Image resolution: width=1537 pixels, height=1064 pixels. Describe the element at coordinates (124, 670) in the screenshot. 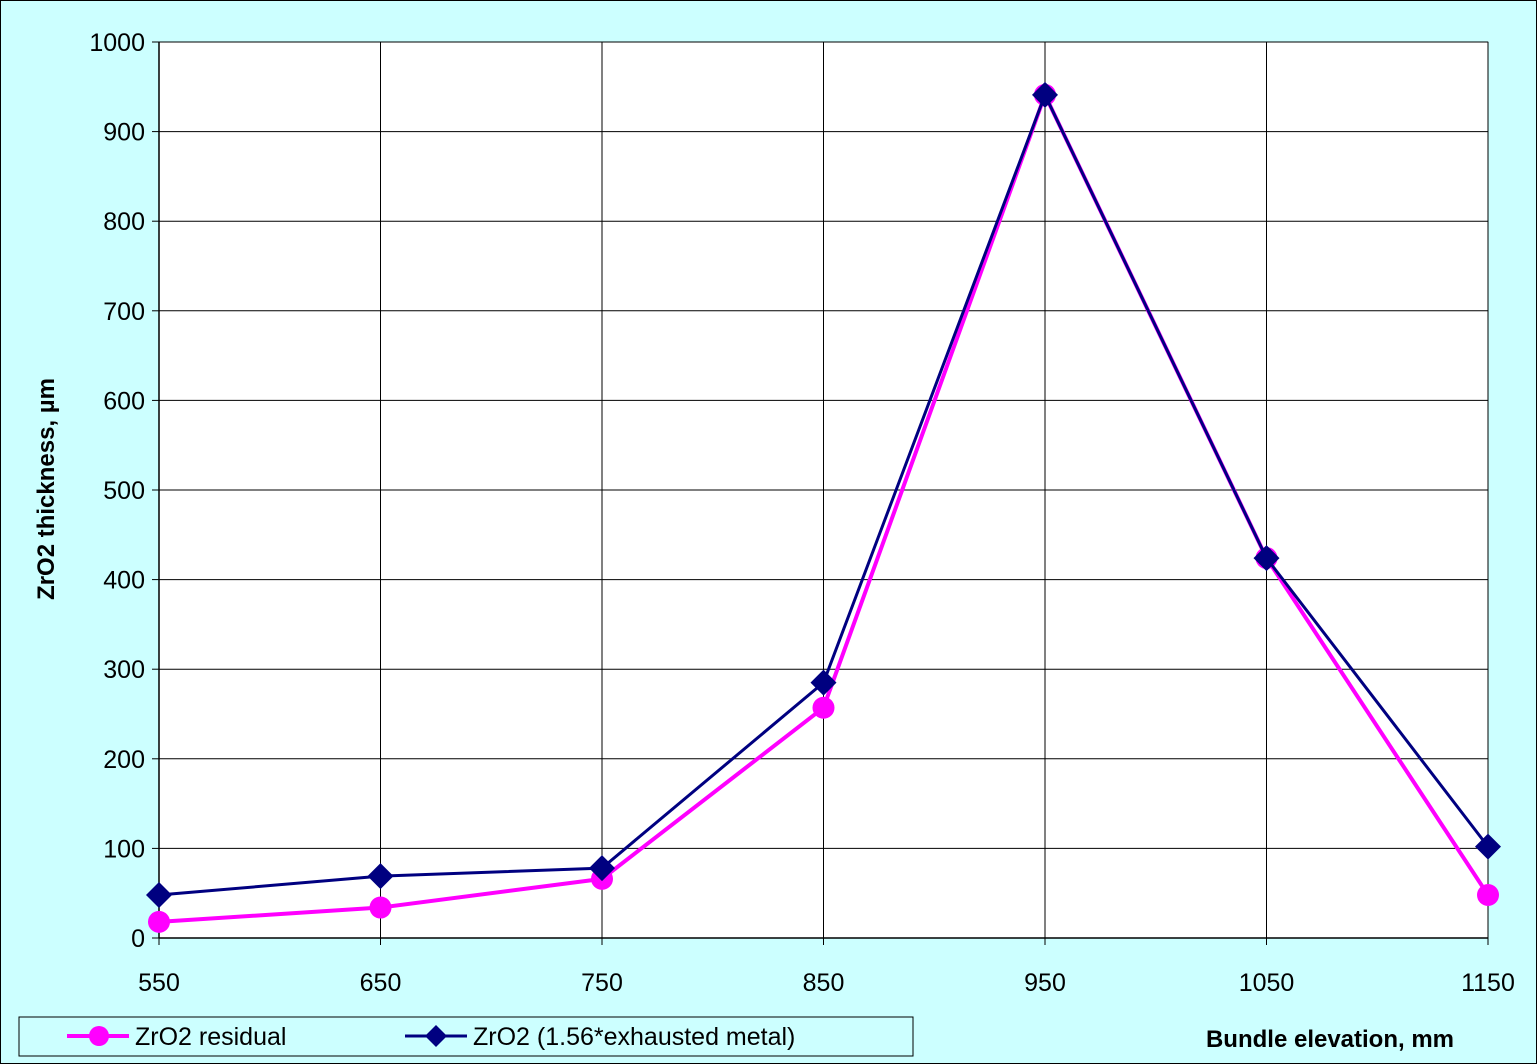

I see `y-tick-label: 300` at that location.